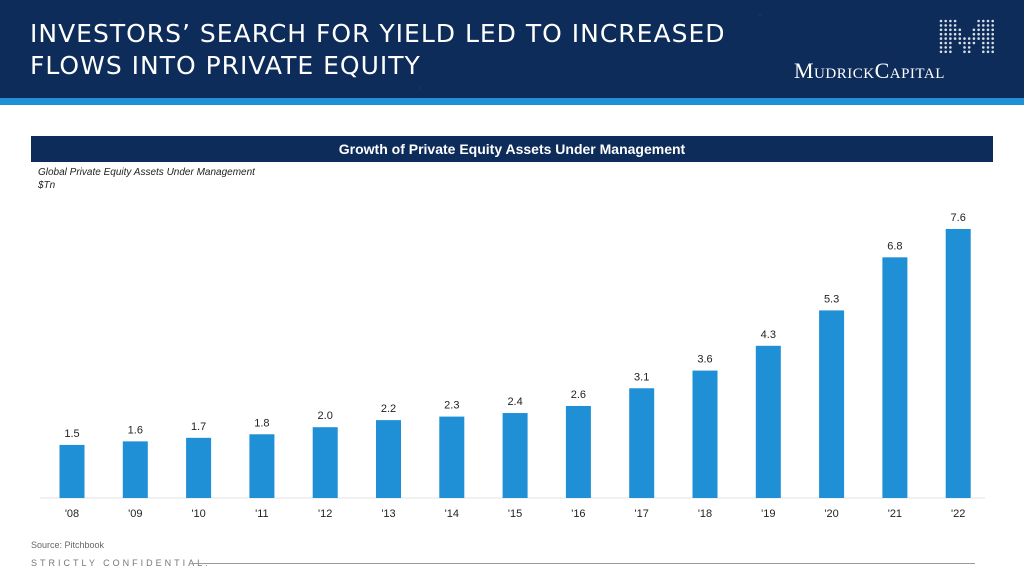 This screenshot has width=1024, height=576. Describe the element at coordinates (894, 246) in the screenshot. I see `data-label-13: 6.8` at that location.